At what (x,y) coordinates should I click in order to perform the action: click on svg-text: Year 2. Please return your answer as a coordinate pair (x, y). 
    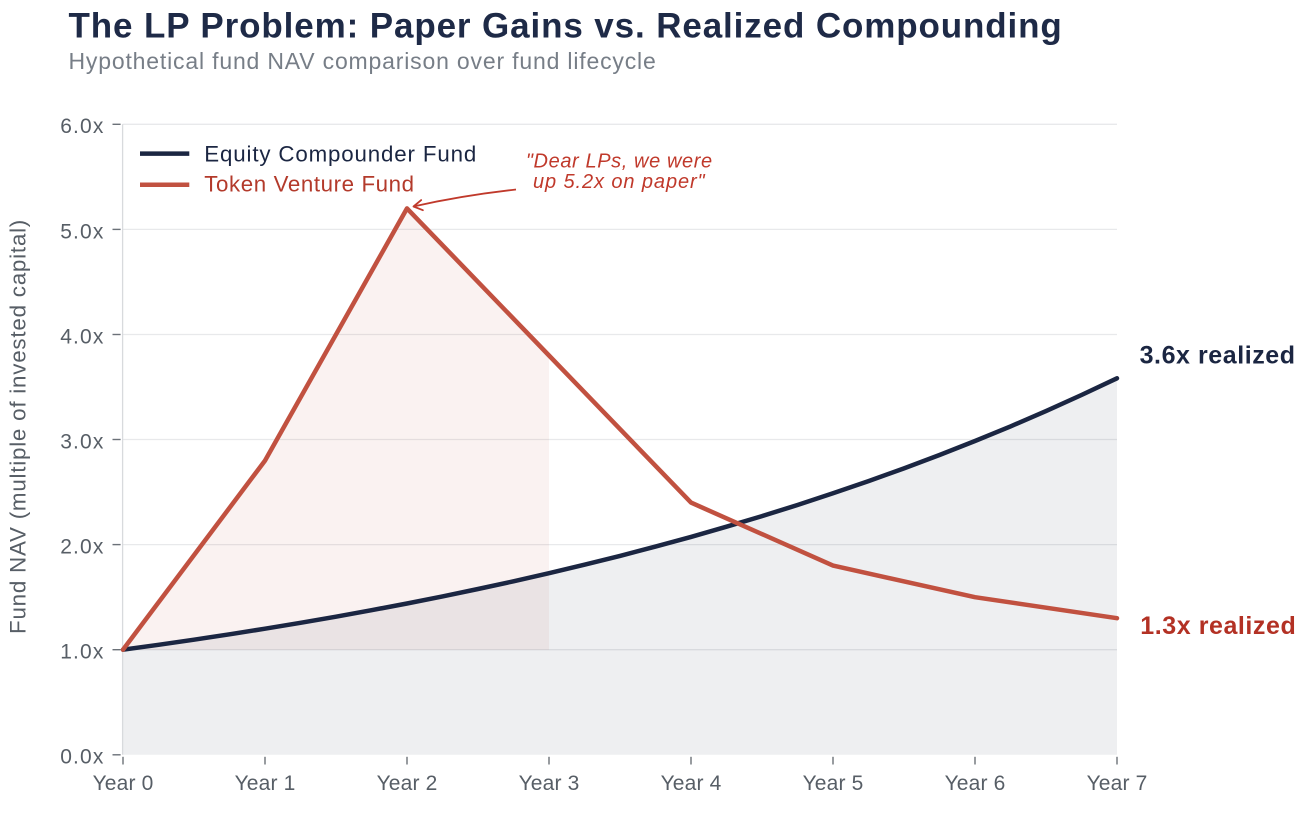
    Looking at the image, I should click on (407, 783).